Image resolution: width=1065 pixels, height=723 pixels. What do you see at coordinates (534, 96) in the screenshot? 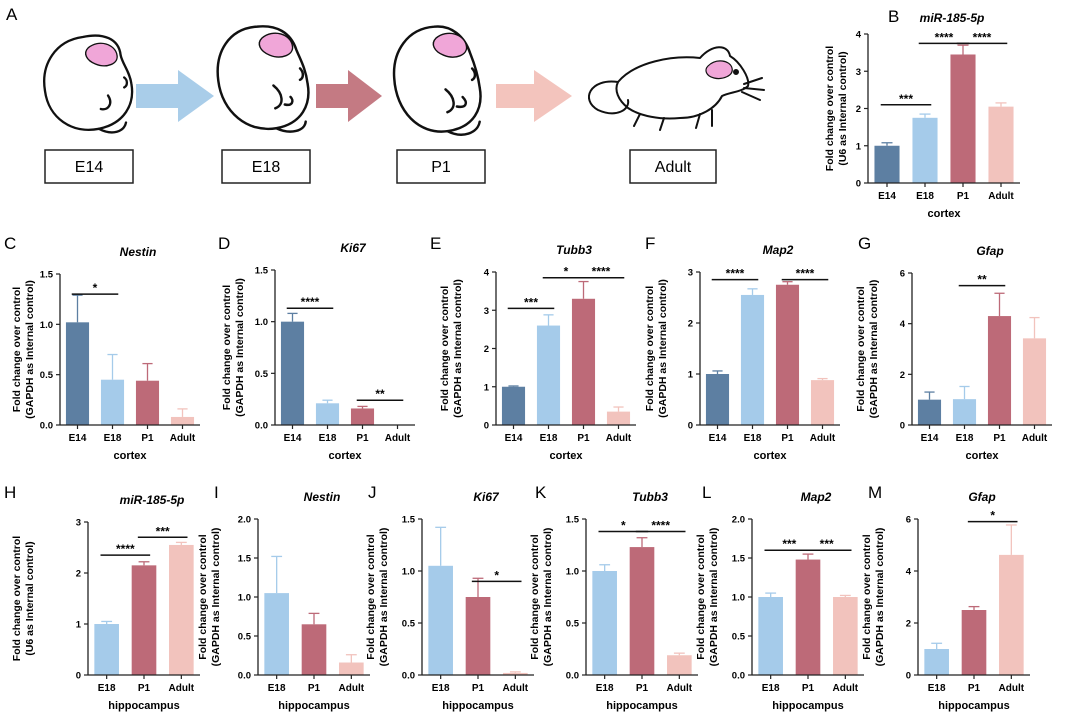
I see `arrow-p1-to-adult` at bounding box center [534, 96].